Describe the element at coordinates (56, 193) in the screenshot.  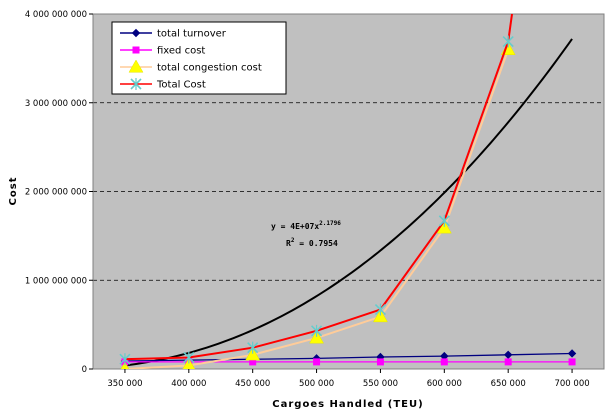
I see `y-tick-label: 2 000 000 000` at that location.